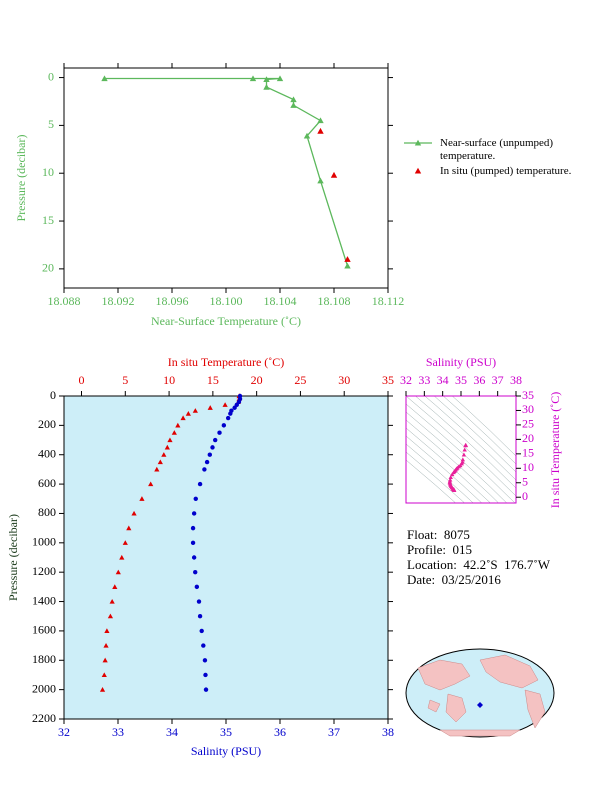 The width and height of the screenshot is (612, 792). I want to click on x-tick-label: 18.112, so click(388, 301).